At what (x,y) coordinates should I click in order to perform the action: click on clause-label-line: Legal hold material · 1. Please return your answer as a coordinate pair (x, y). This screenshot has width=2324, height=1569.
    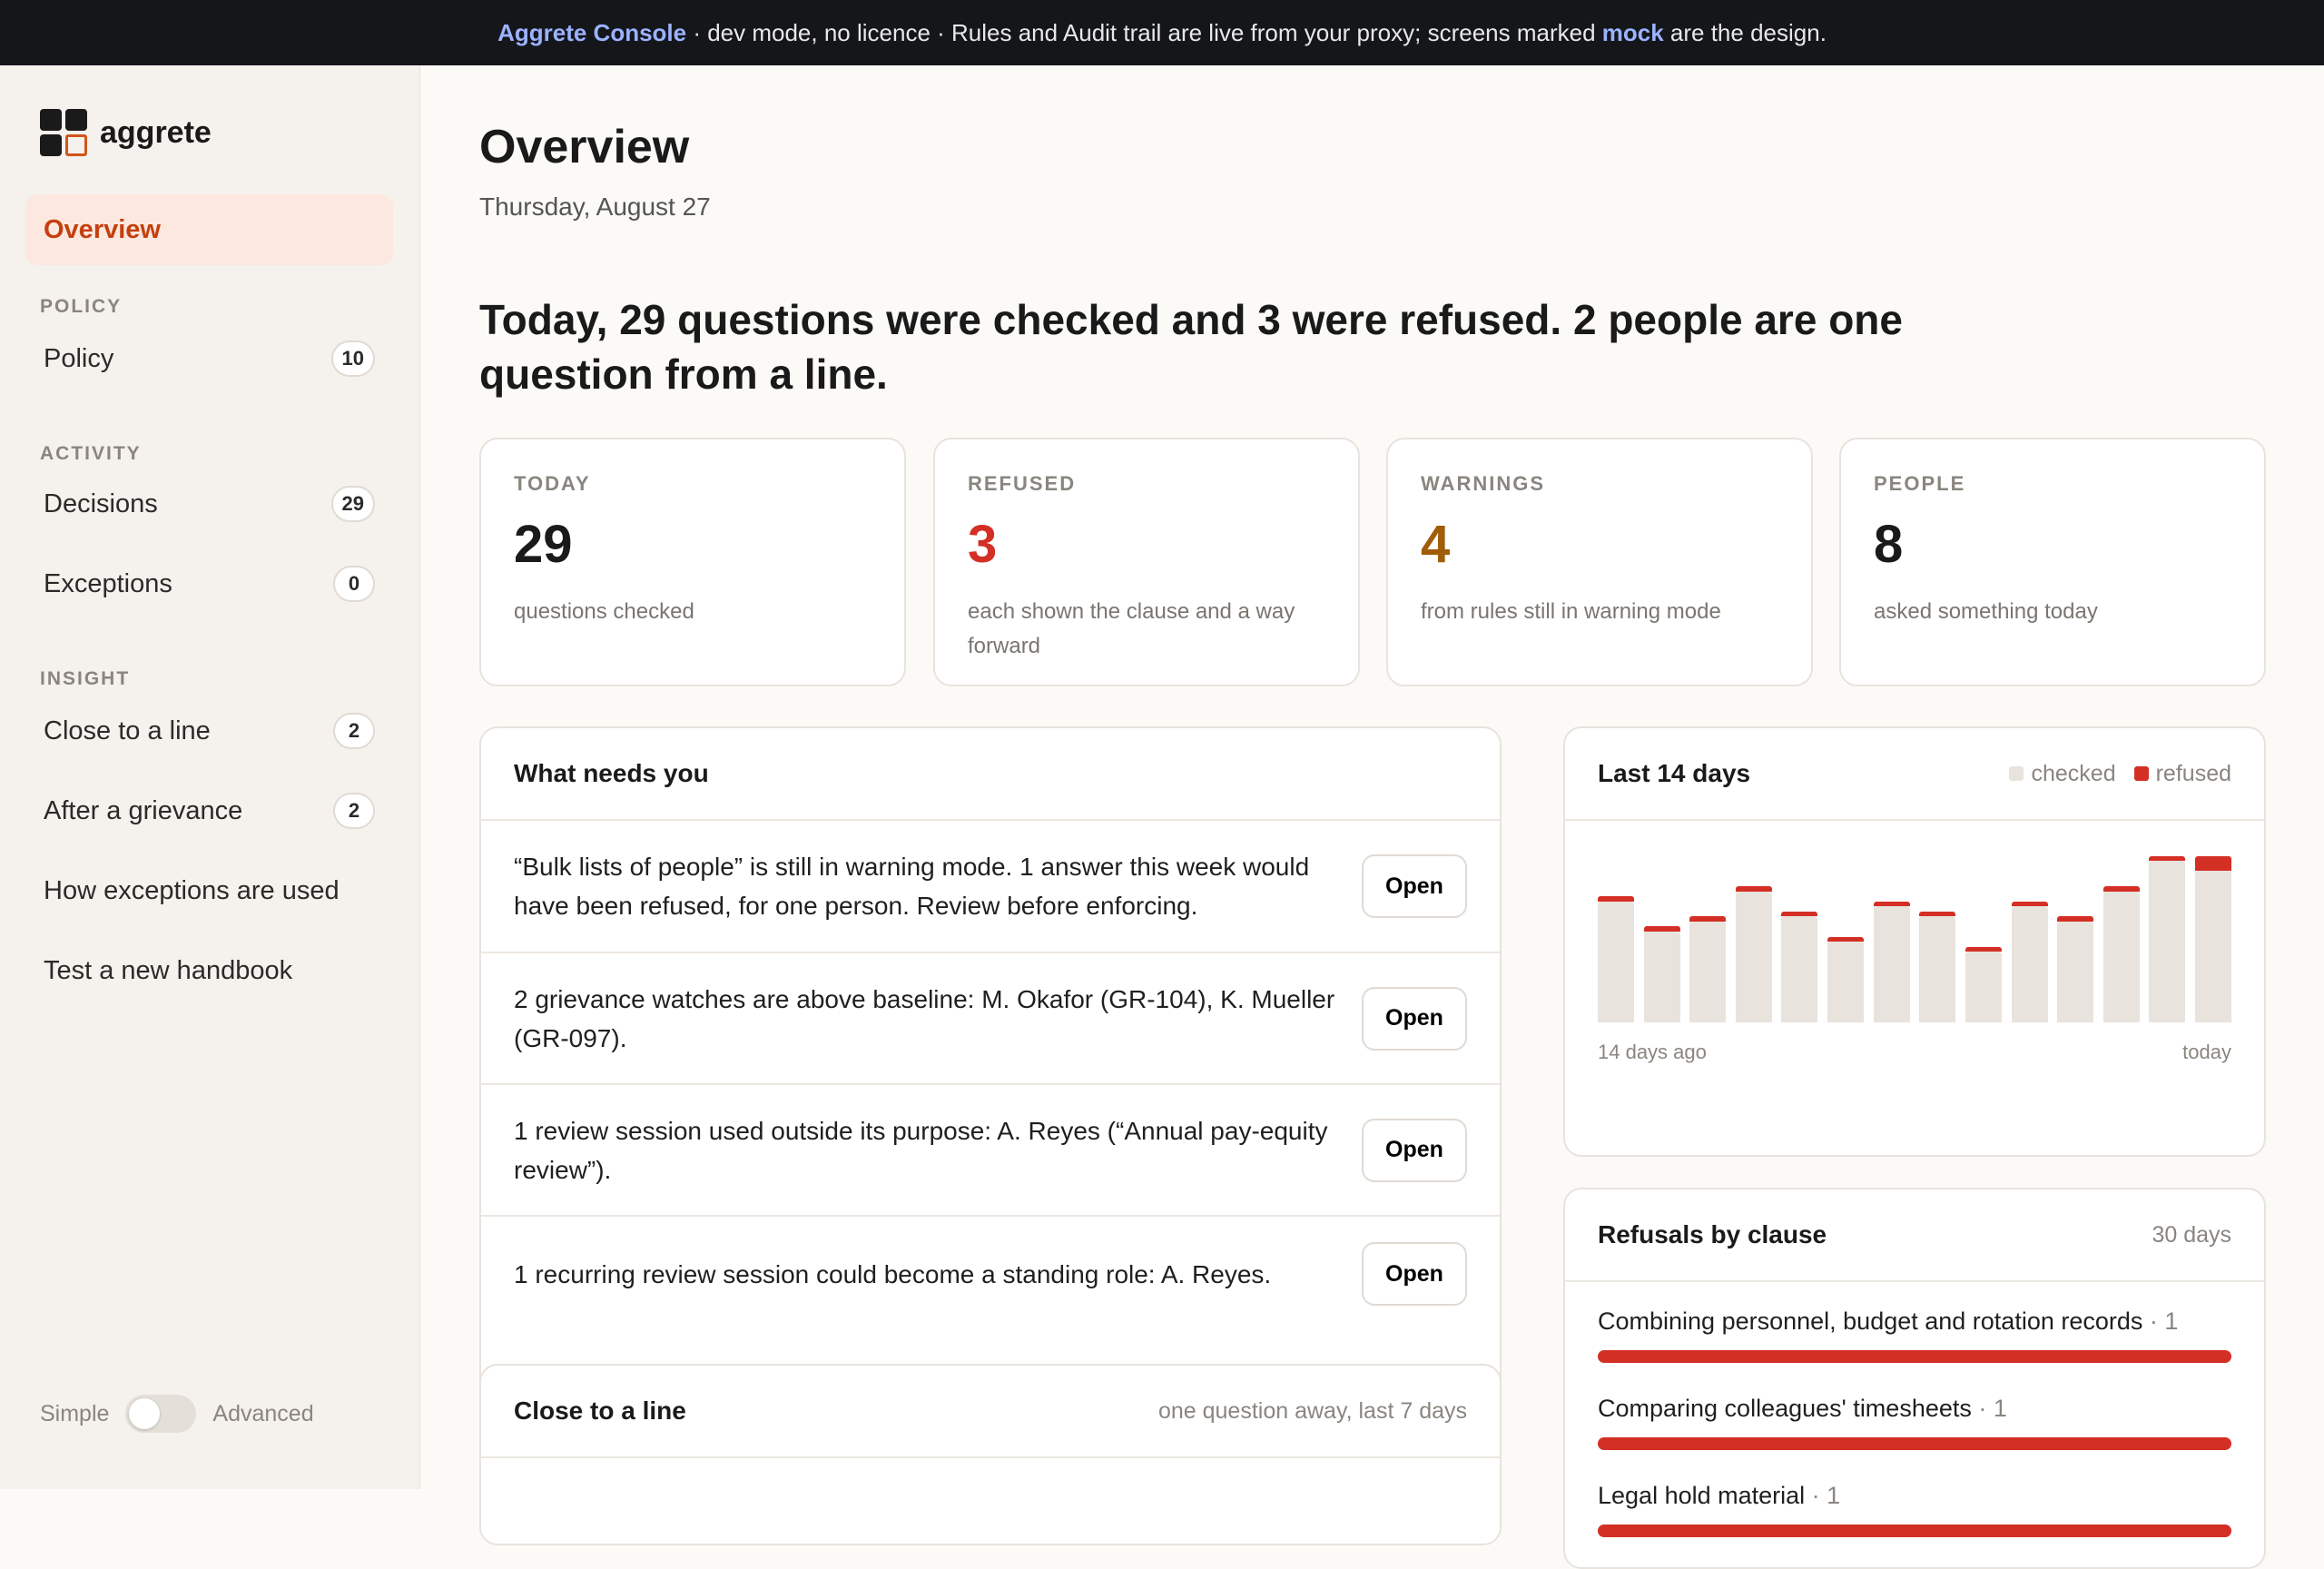
    Looking at the image, I should click on (1914, 1496).